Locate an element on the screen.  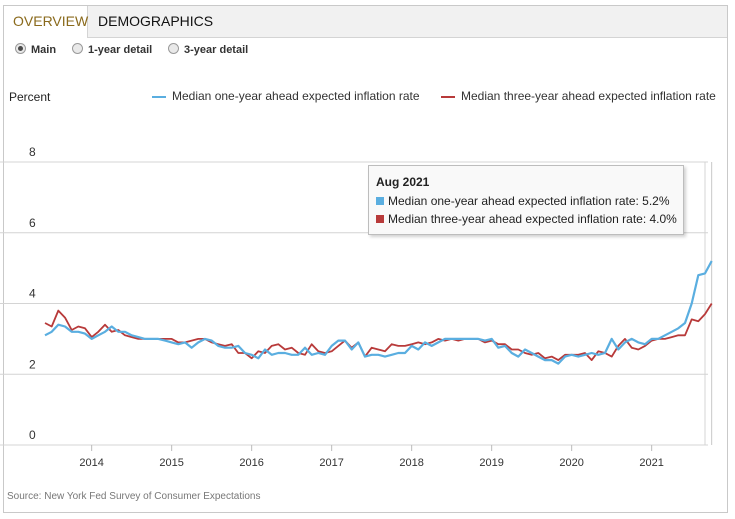
tab-bar: OVERVIEW DEMOGRAPHICS is located at coordinates (365, 22).